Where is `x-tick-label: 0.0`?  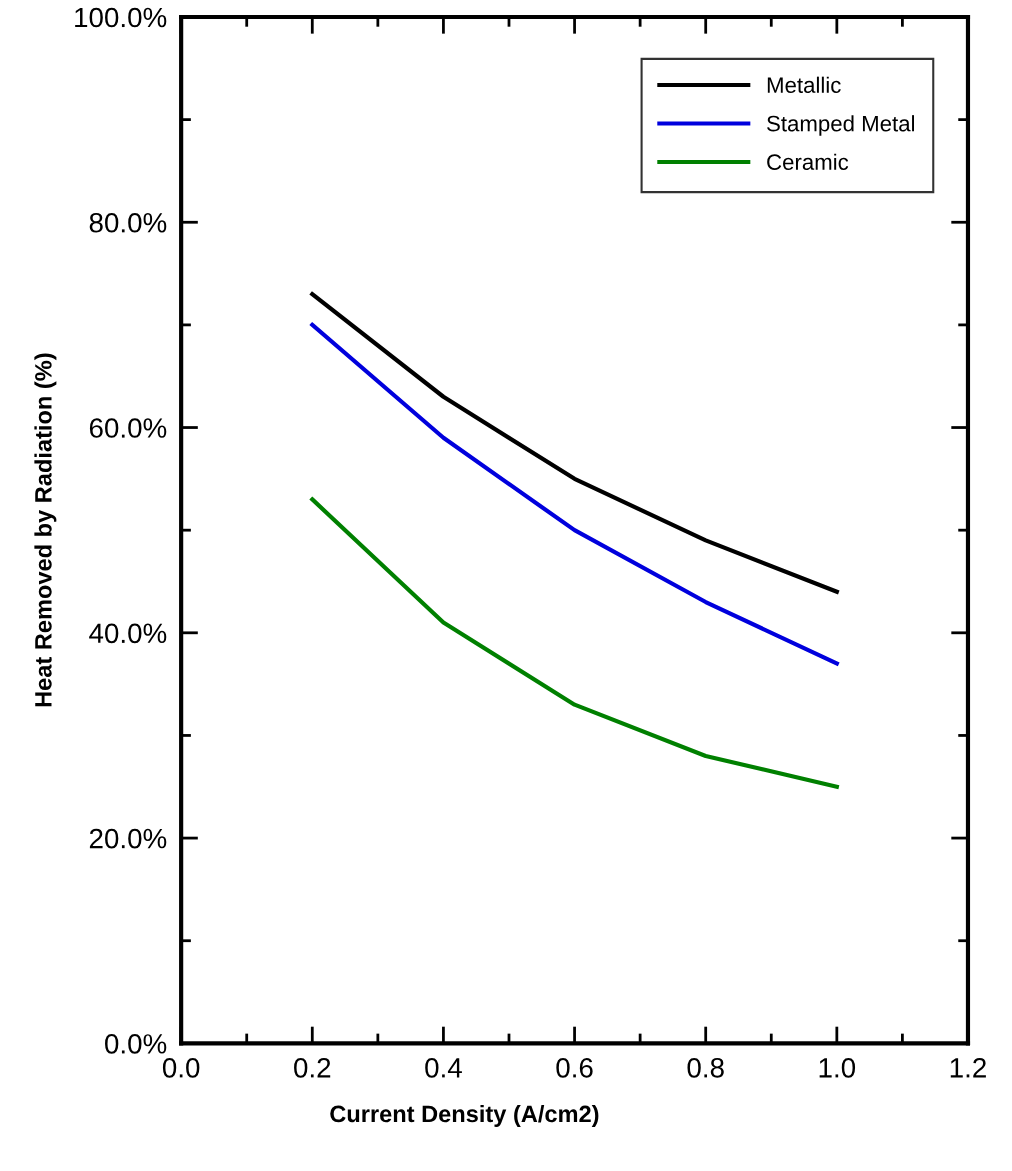
x-tick-label: 0.0 is located at coordinates (181, 1067).